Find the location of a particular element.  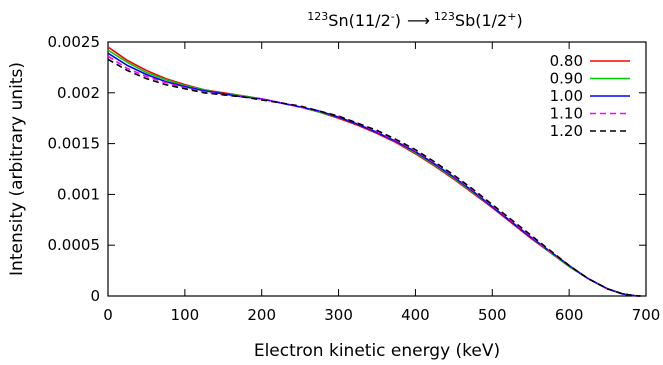

legend: 0.800.901.001.101.20 is located at coordinates (590, 96).